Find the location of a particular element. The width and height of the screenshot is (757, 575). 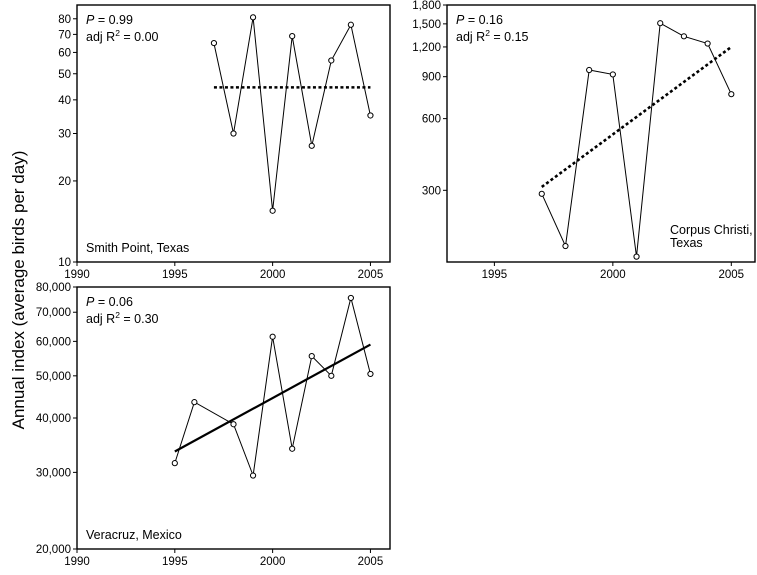

p-value: = 0.06 is located at coordinates (113, 302).